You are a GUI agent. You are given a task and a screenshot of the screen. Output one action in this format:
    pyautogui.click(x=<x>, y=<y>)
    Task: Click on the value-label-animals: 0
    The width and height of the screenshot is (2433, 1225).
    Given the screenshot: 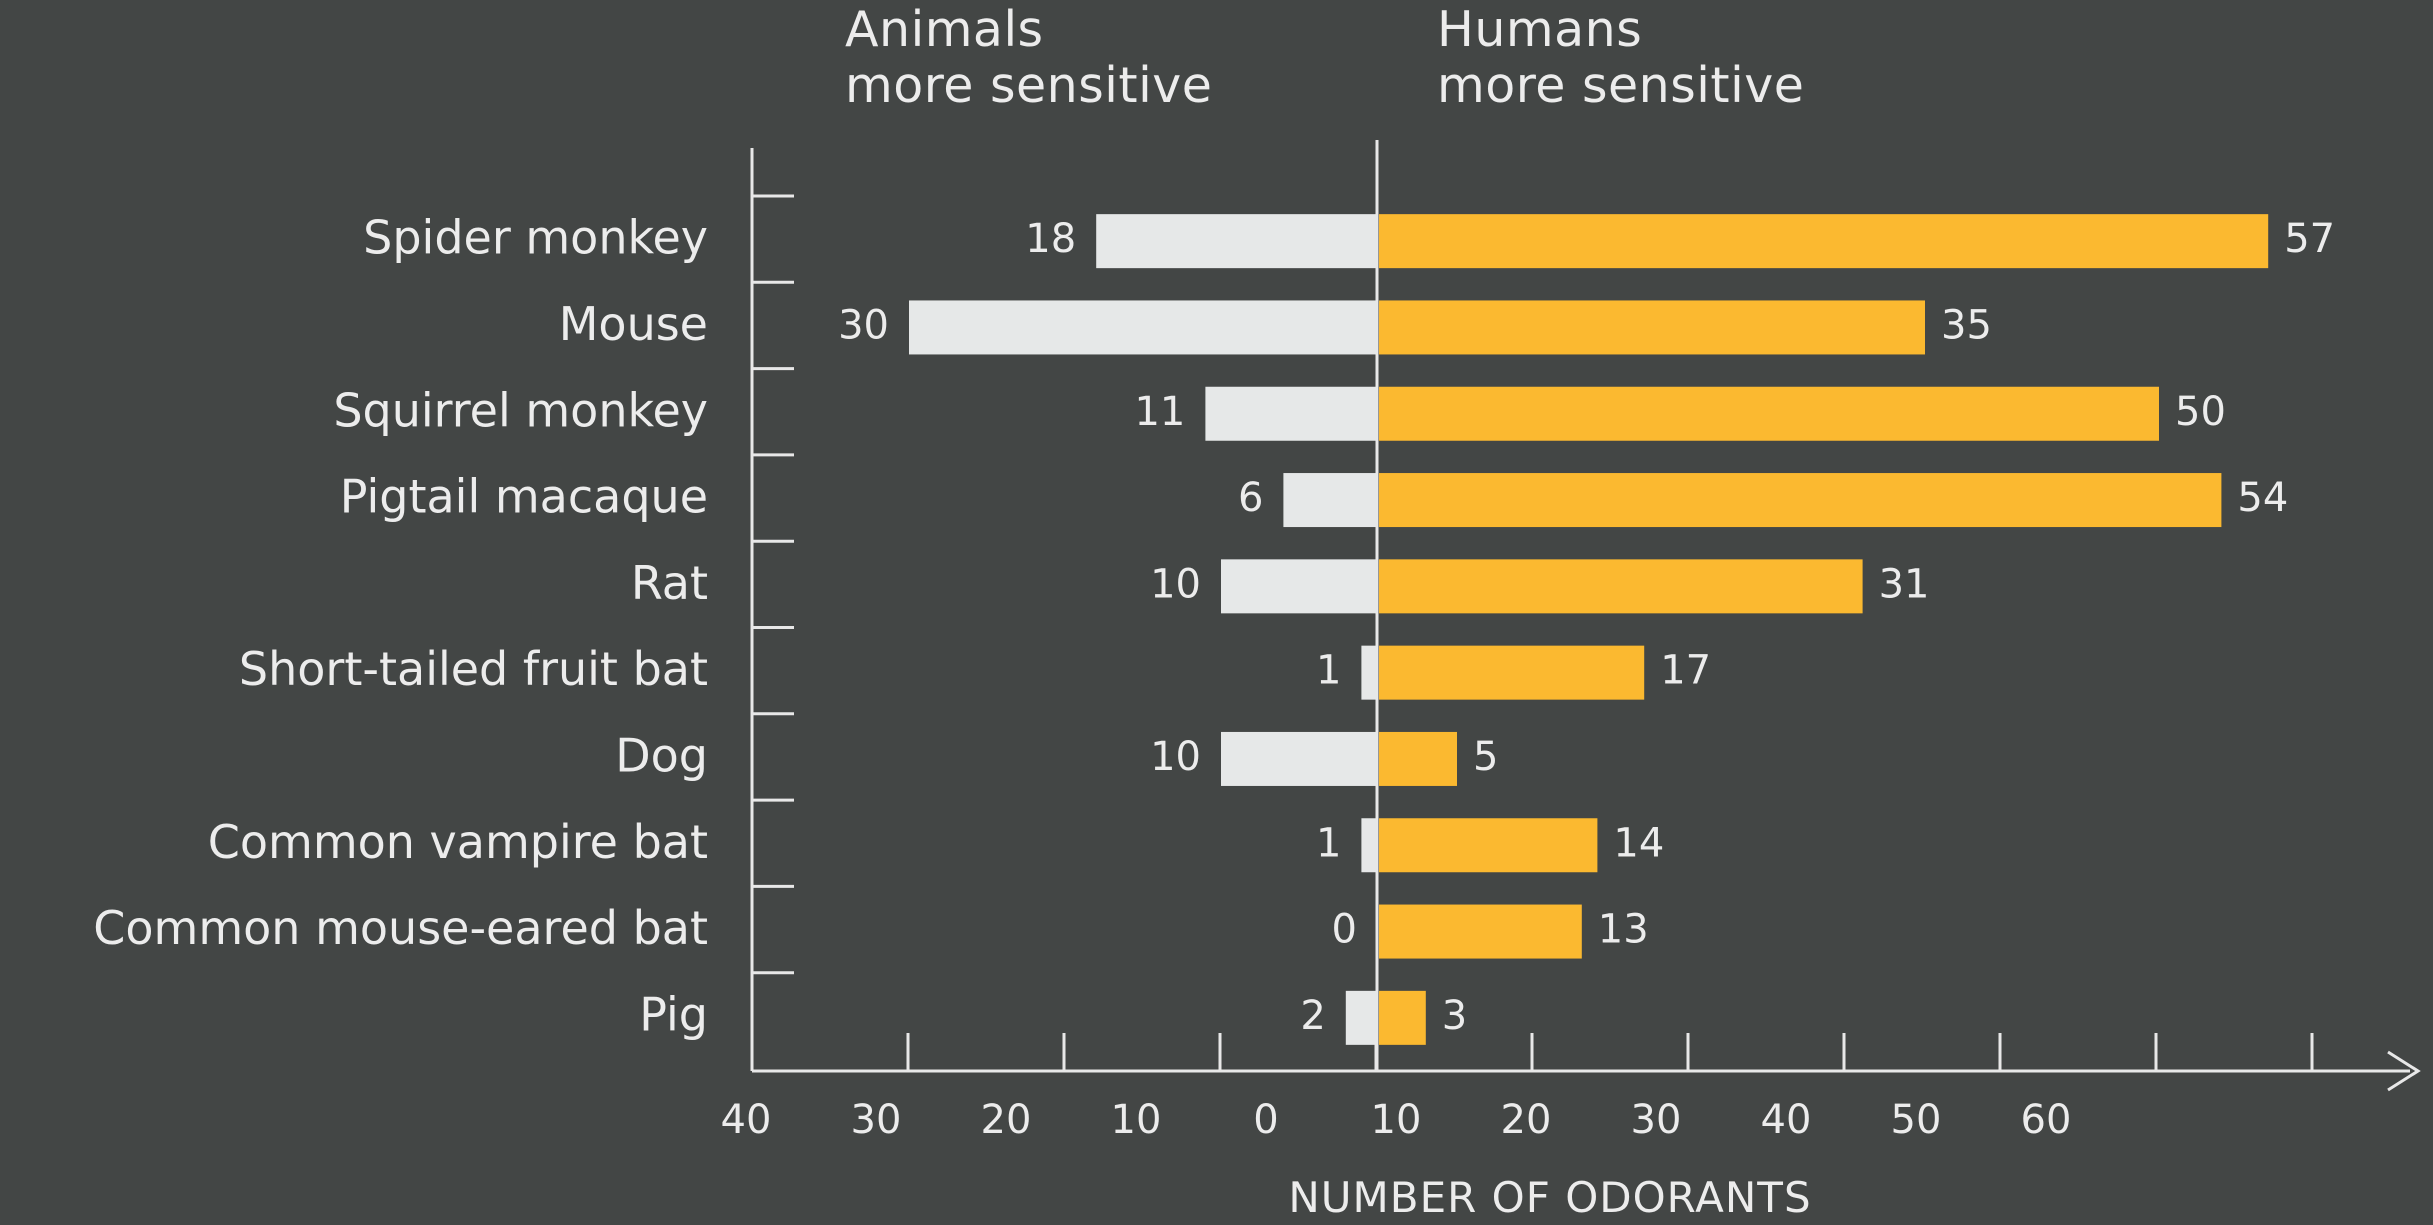 What is the action you would take?
    pyautogui.click(x=1344, y=930)
    